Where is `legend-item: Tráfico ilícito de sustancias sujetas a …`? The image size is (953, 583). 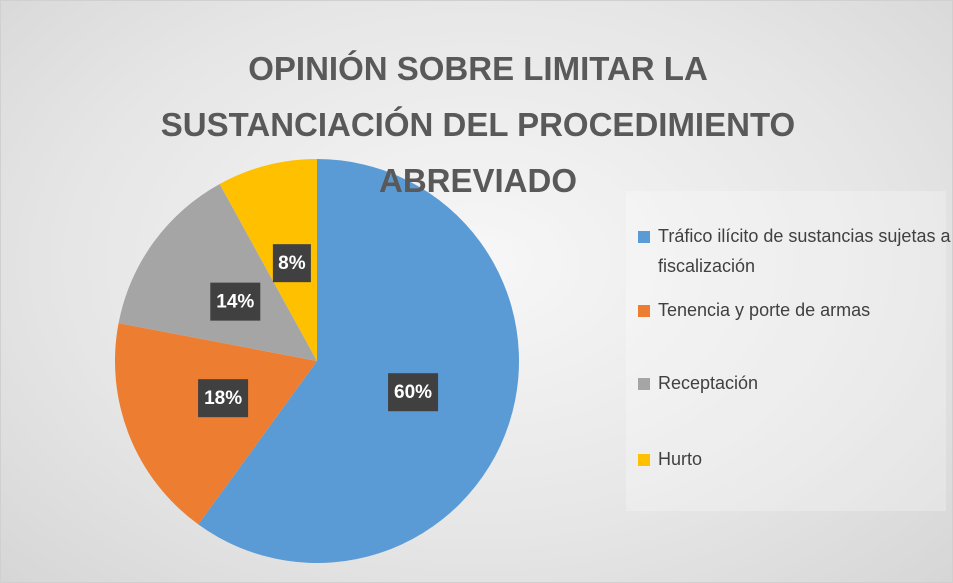
legend-item: Tráfico ilícito de sustancias sujetas a … is located at coordinates (795, 251).